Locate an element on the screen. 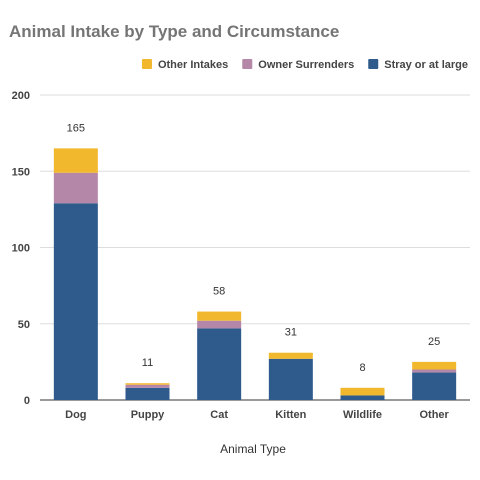 The width and height of the screenshot is (480, 480). x-tick-label: Wildlife is located at coordinates (362, 415).